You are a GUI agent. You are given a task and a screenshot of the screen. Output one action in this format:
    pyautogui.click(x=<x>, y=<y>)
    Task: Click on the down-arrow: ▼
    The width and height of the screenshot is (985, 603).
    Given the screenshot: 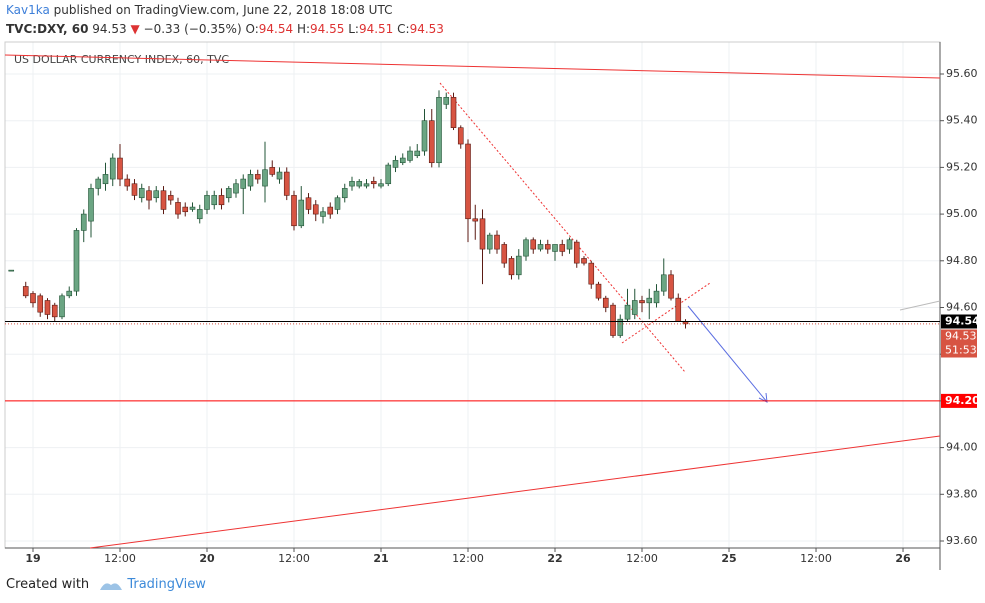 What is the action you would take?
    pyautogui.click(x=135, y=29)
    